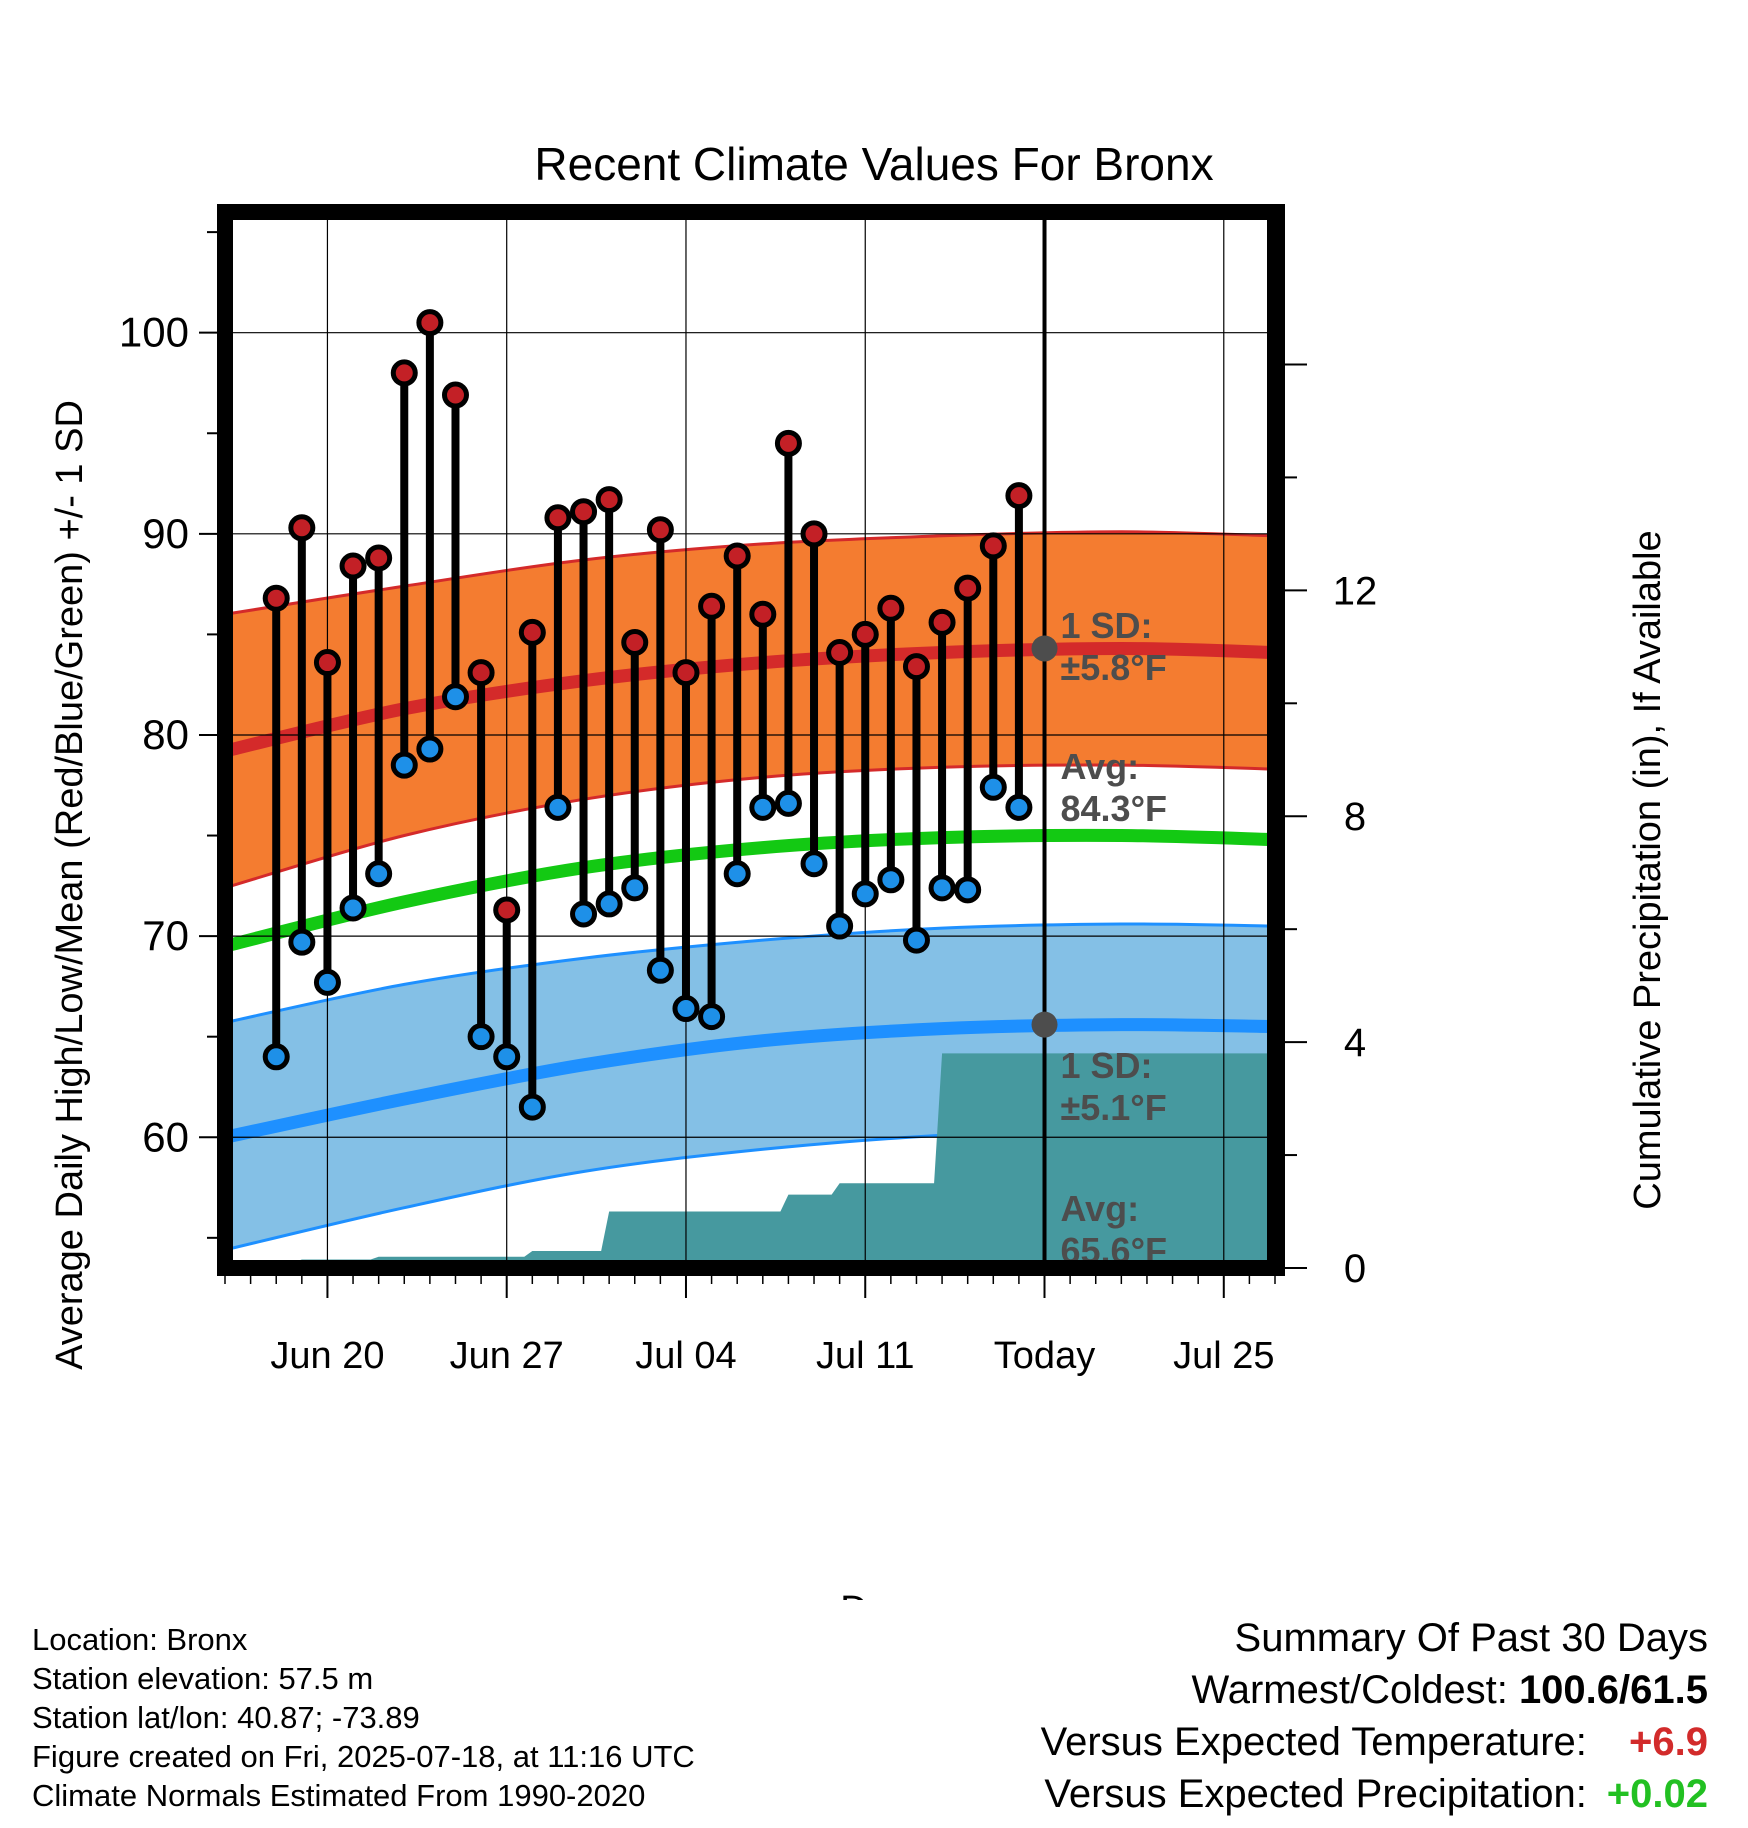  Describe the element at coordinates (203, 1678) in the screenshot. I see `elevation-text: Station elevation: 57.5 m` at that location.